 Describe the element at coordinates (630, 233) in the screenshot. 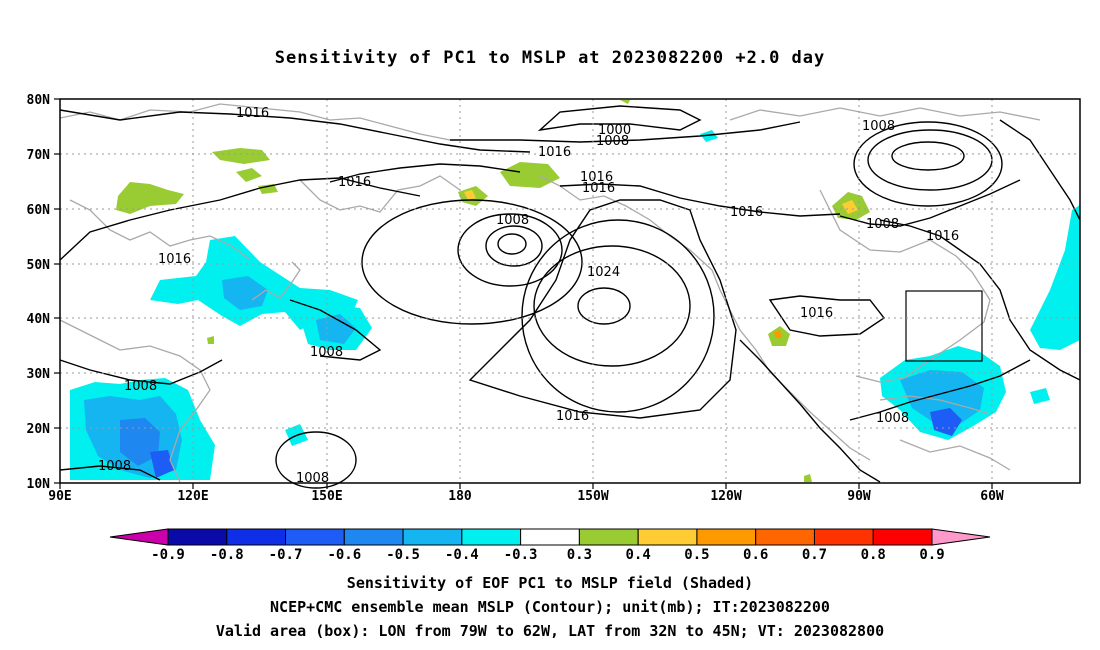

I see `coast-alaska` at that location.